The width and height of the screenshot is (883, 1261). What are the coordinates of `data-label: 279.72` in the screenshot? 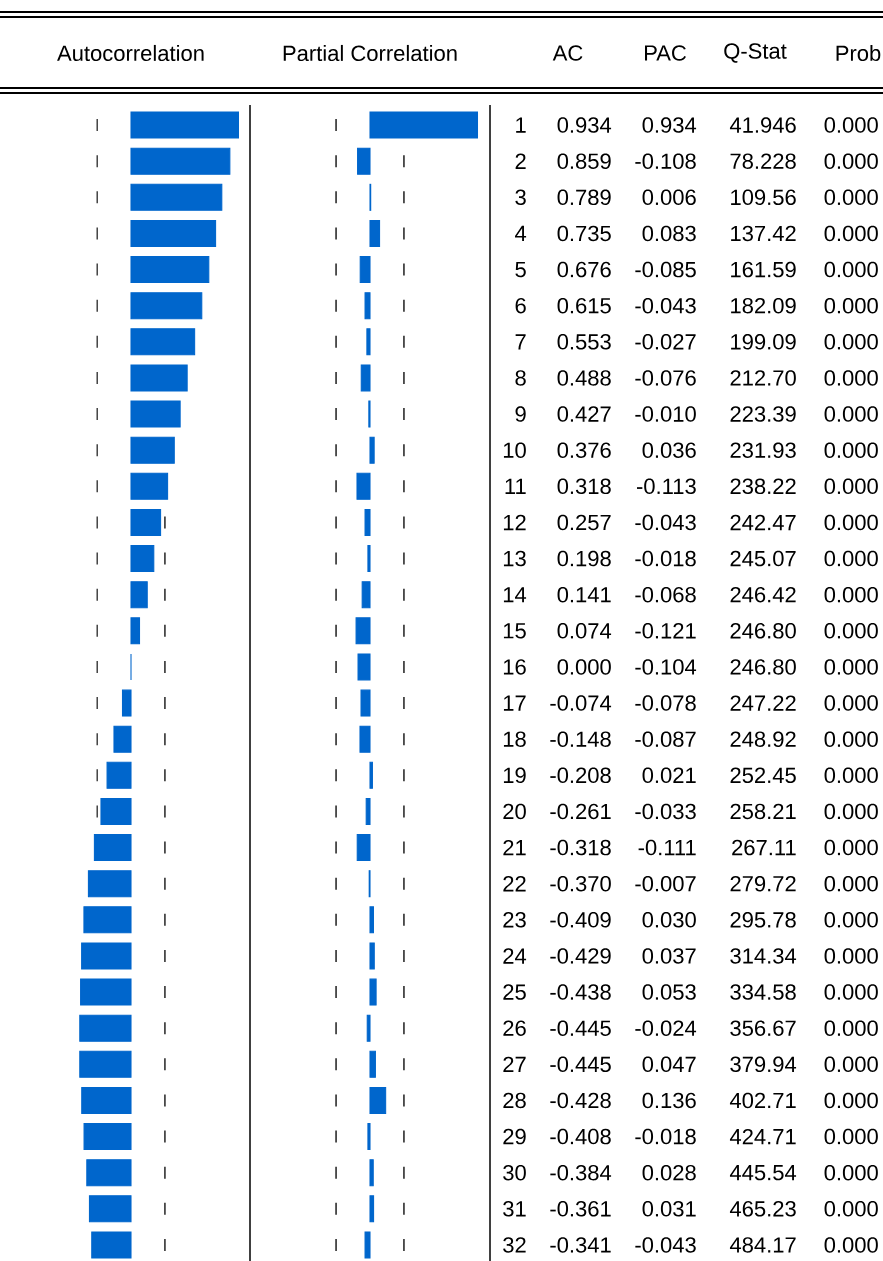 It's located at (763, 883).